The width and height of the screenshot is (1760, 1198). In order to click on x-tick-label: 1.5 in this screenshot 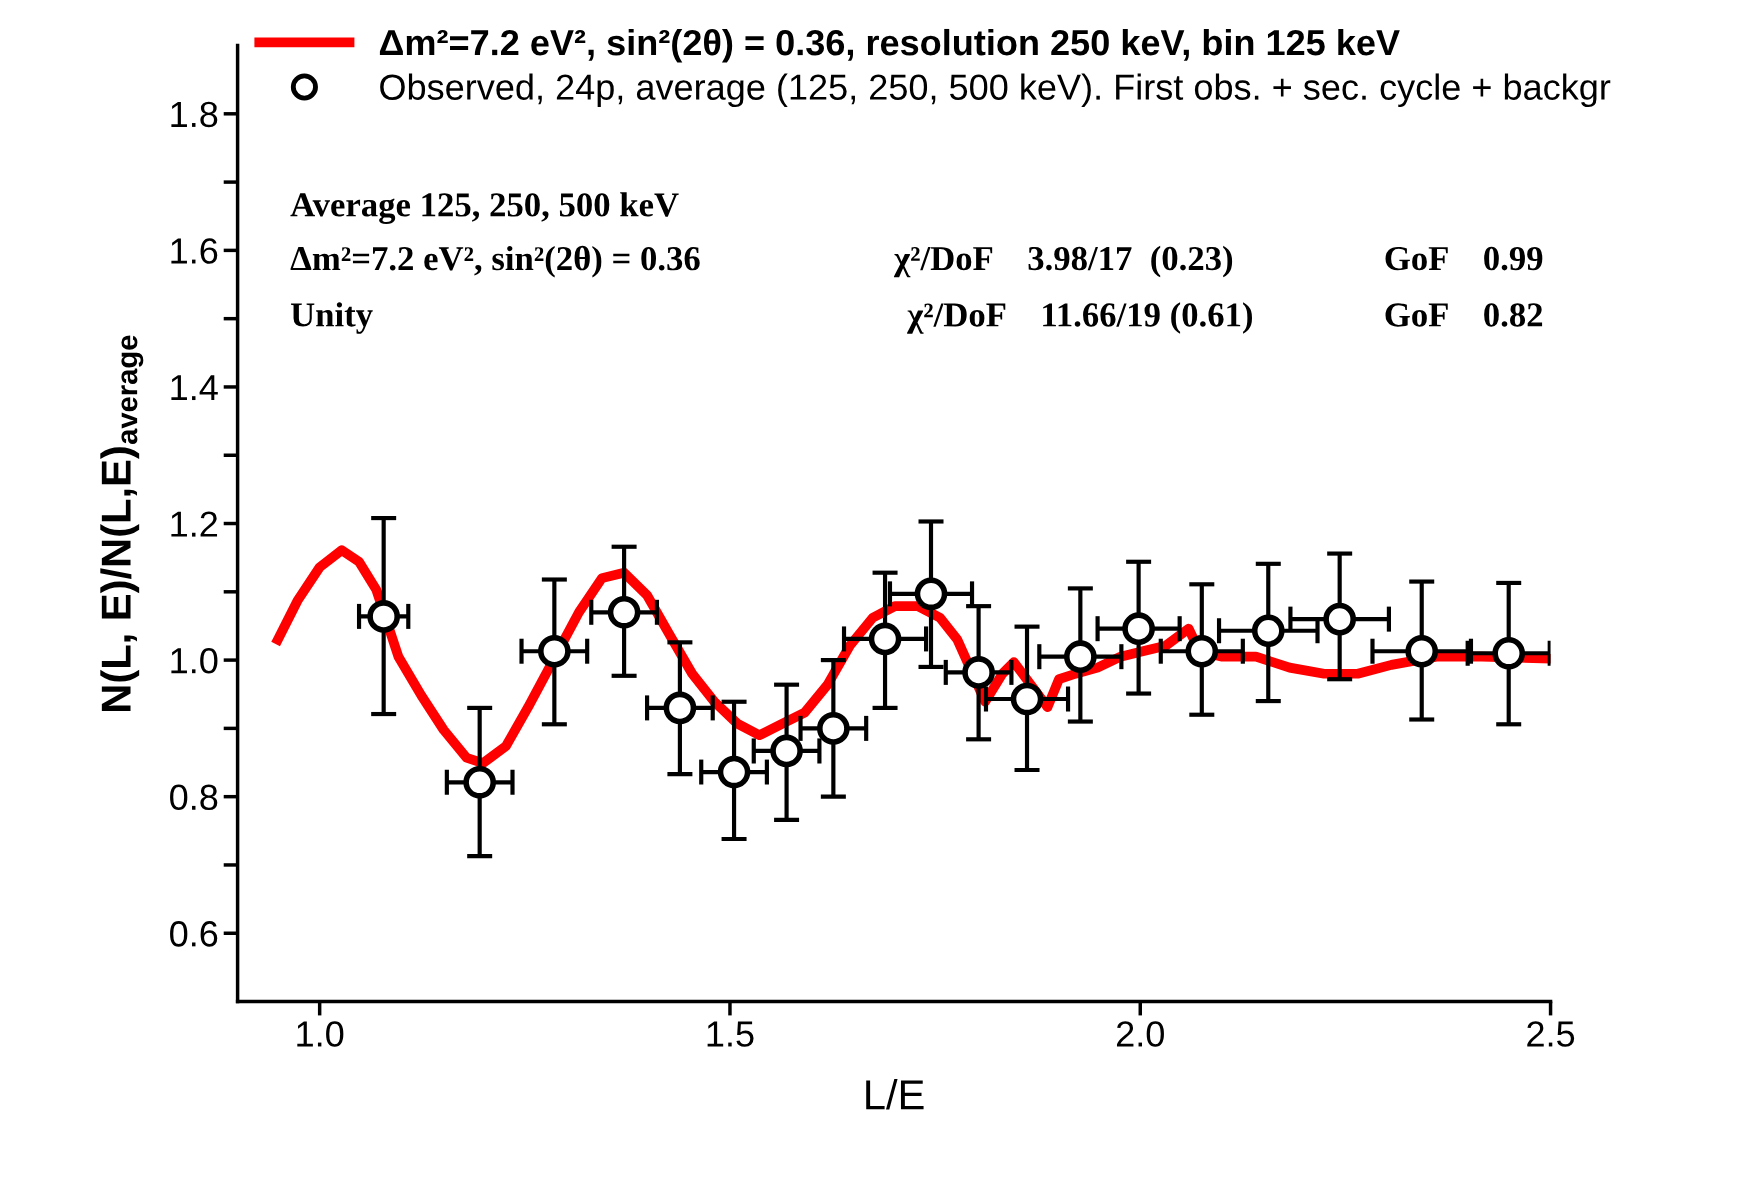, I will do `click(730, 1034)`.